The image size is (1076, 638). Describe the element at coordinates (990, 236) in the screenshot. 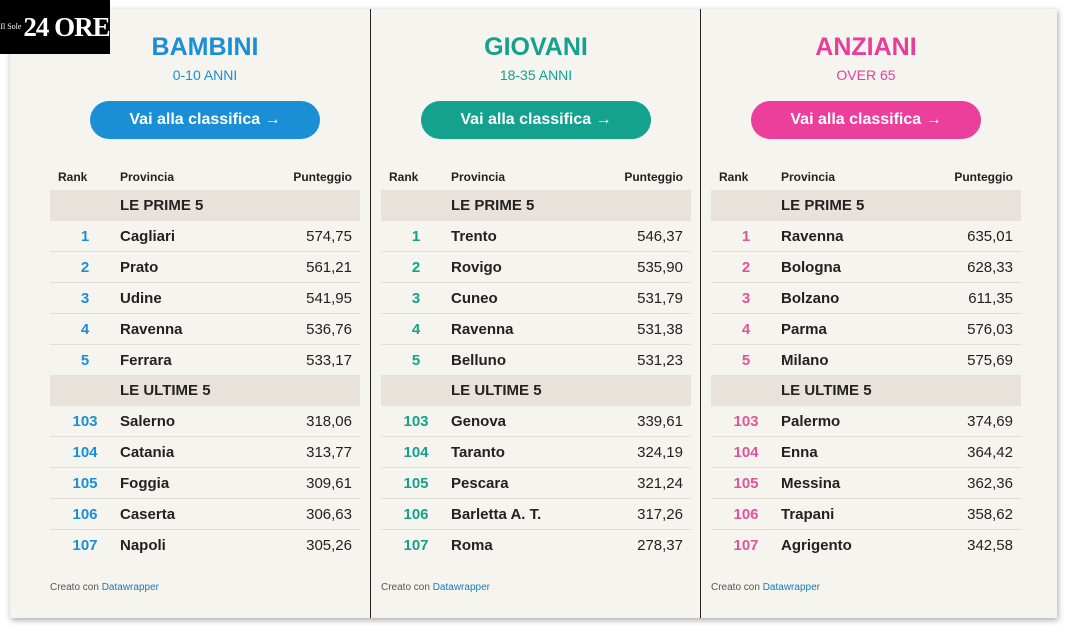

I see `row-punteggio: 635,01` at that location.